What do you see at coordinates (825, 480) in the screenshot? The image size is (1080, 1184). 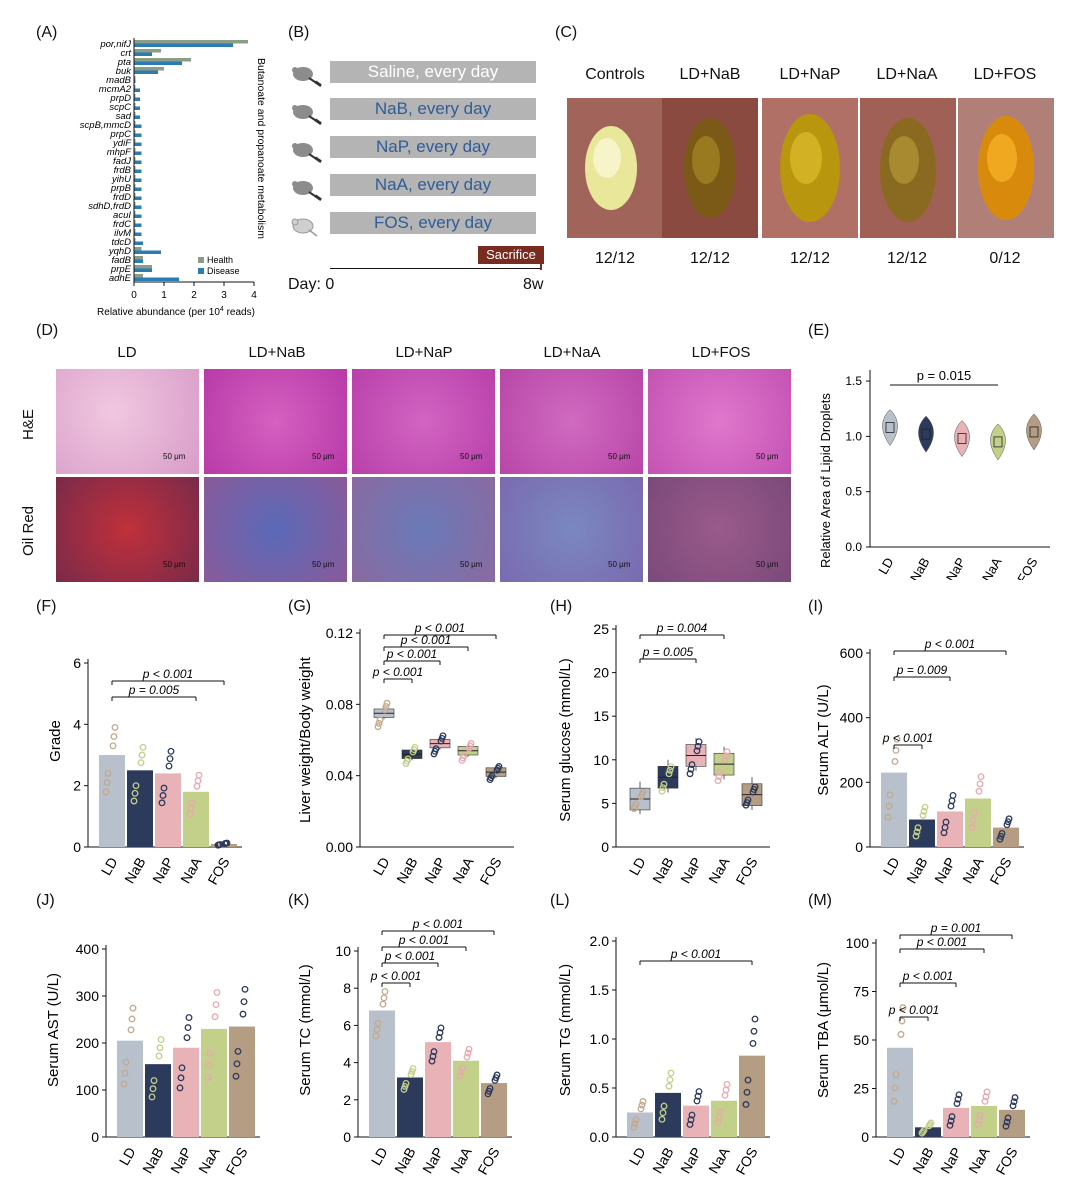 I see `panel-e-ylabel: Relative Area of Lipid Droplets` at bounding box center [825, 480].